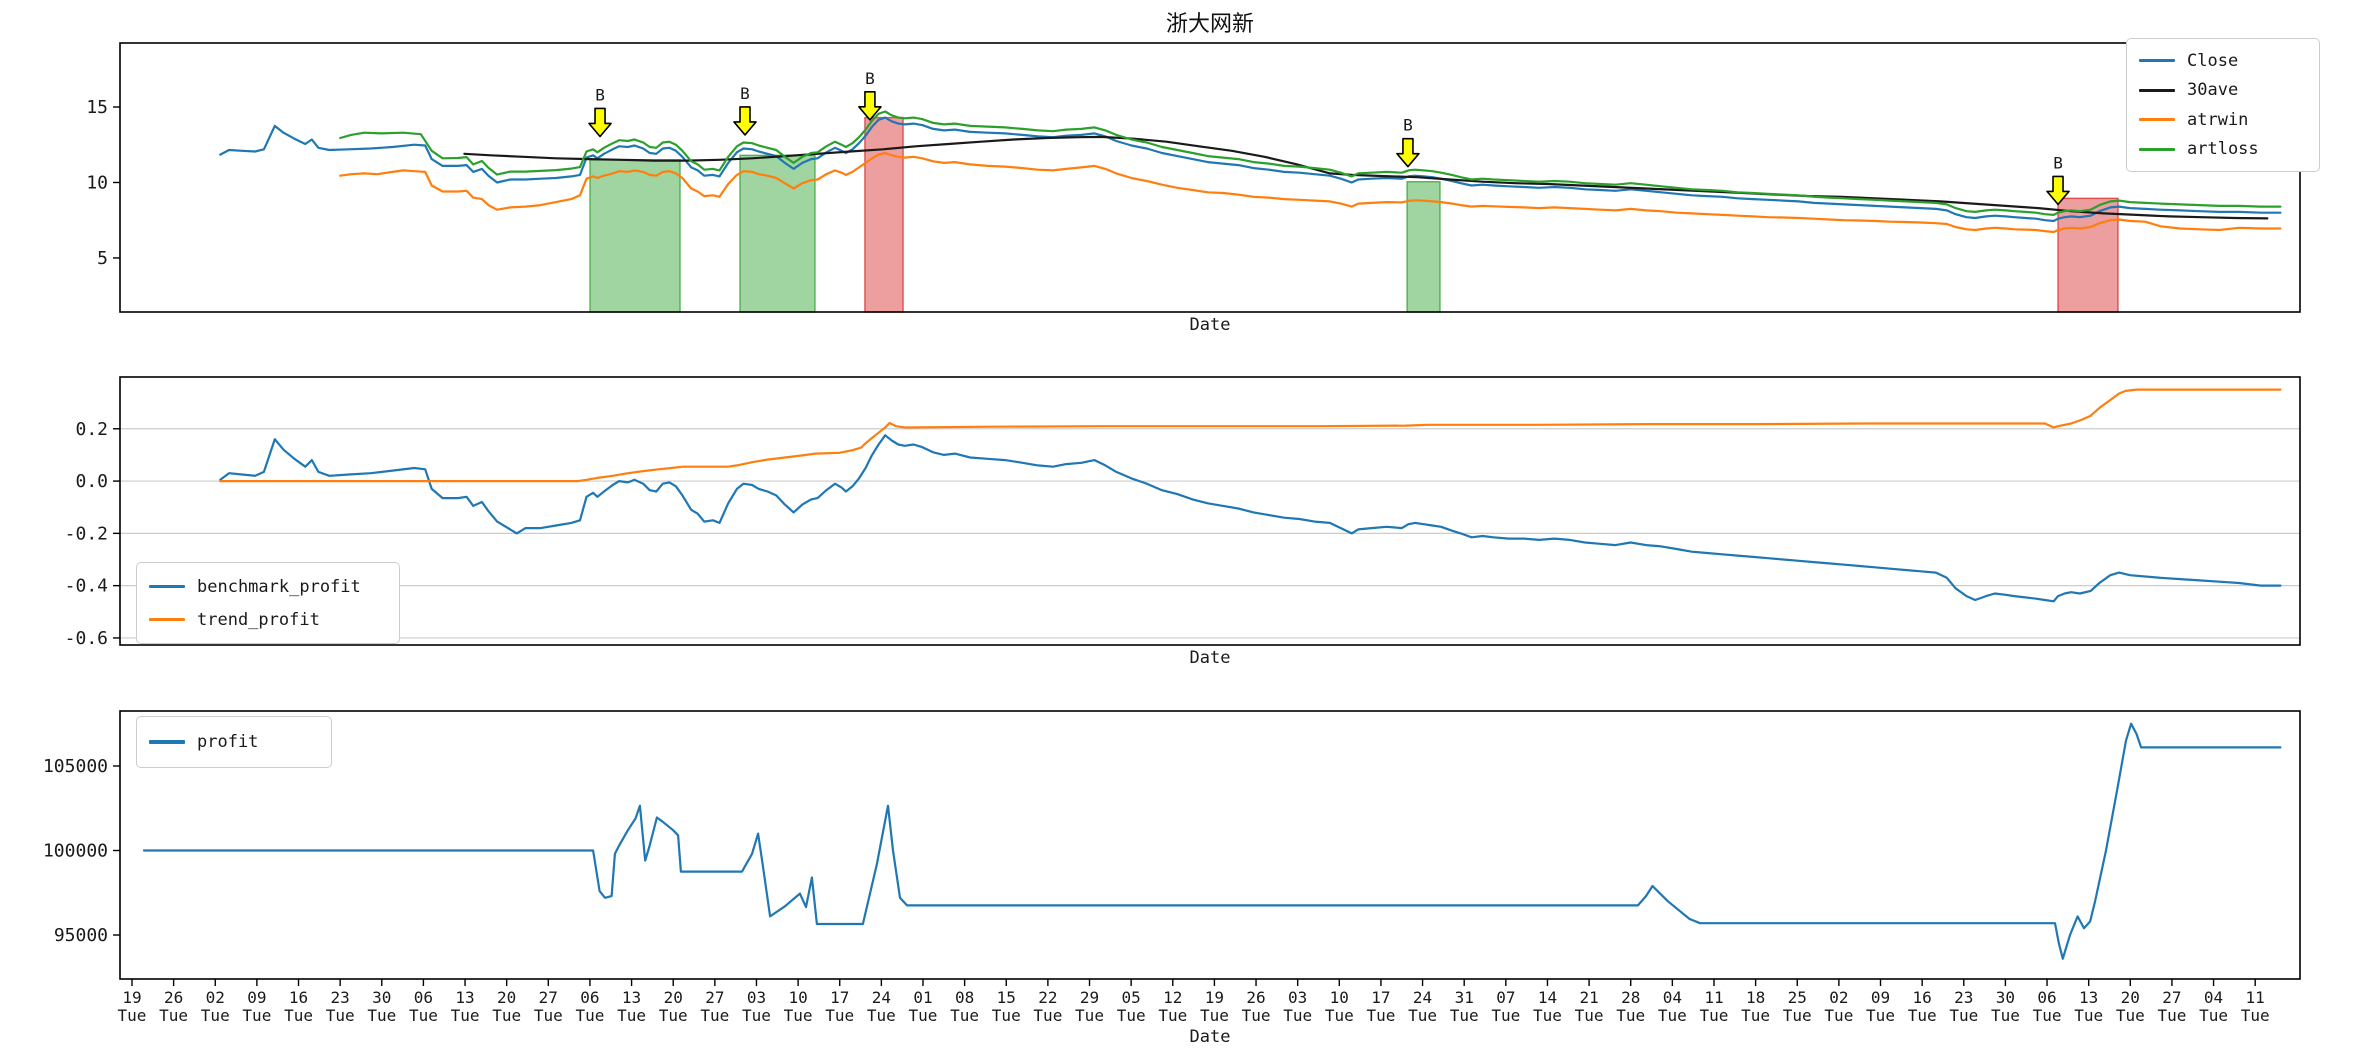 This screenshot has width=2355, height=1056. What do you see at coordinates (1422, 997) in the screenshot?
I see `x-tick-day-label: 24` at bounding box center [1422, 997].